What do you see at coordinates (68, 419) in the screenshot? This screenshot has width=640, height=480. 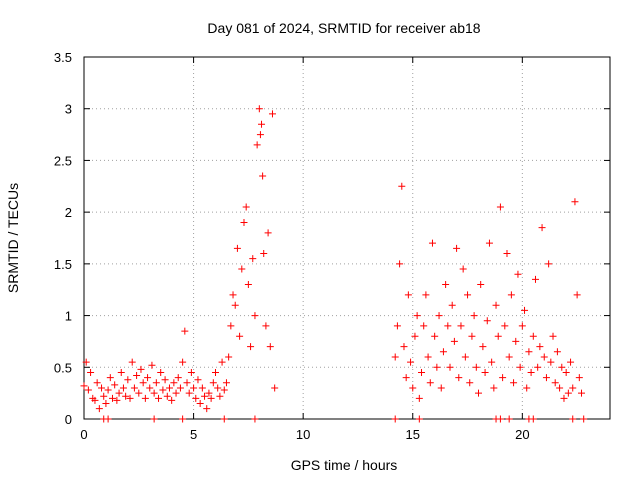 I see `y-tick-label: 0` at bounding box center [68, 419].